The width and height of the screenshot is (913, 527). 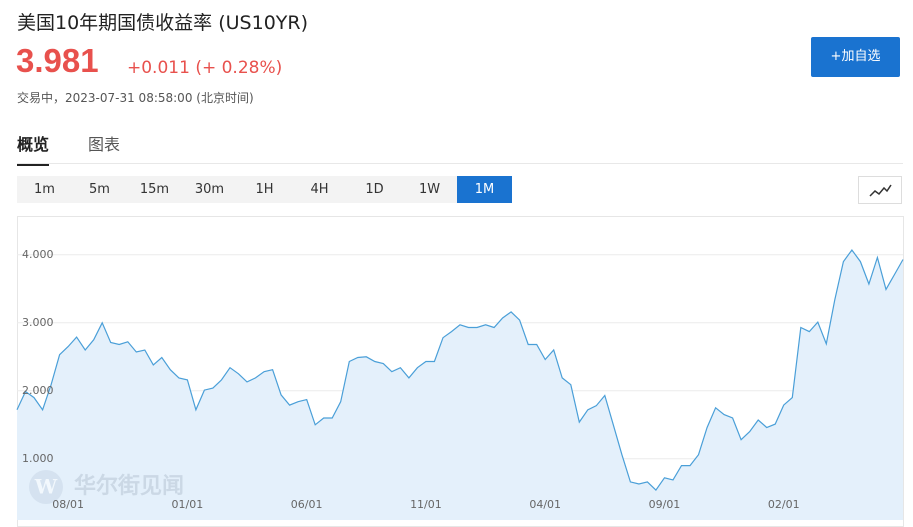 I want to click on tab: 概览, so click(x=33, y=148).